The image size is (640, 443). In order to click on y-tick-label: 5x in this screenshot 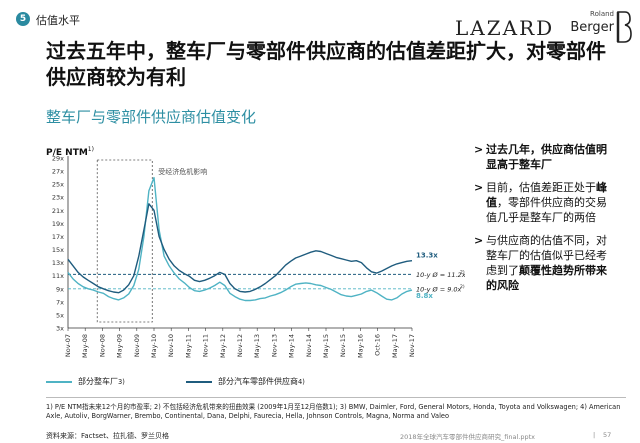, I will do `click(60, 315)`.